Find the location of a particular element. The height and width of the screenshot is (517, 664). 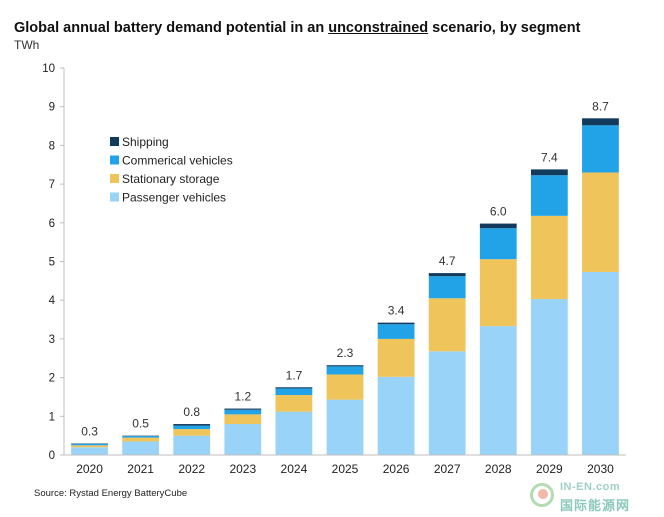

watermark-logo: IN-EN.com 国际能源网 is located at coordinates (587, 497).